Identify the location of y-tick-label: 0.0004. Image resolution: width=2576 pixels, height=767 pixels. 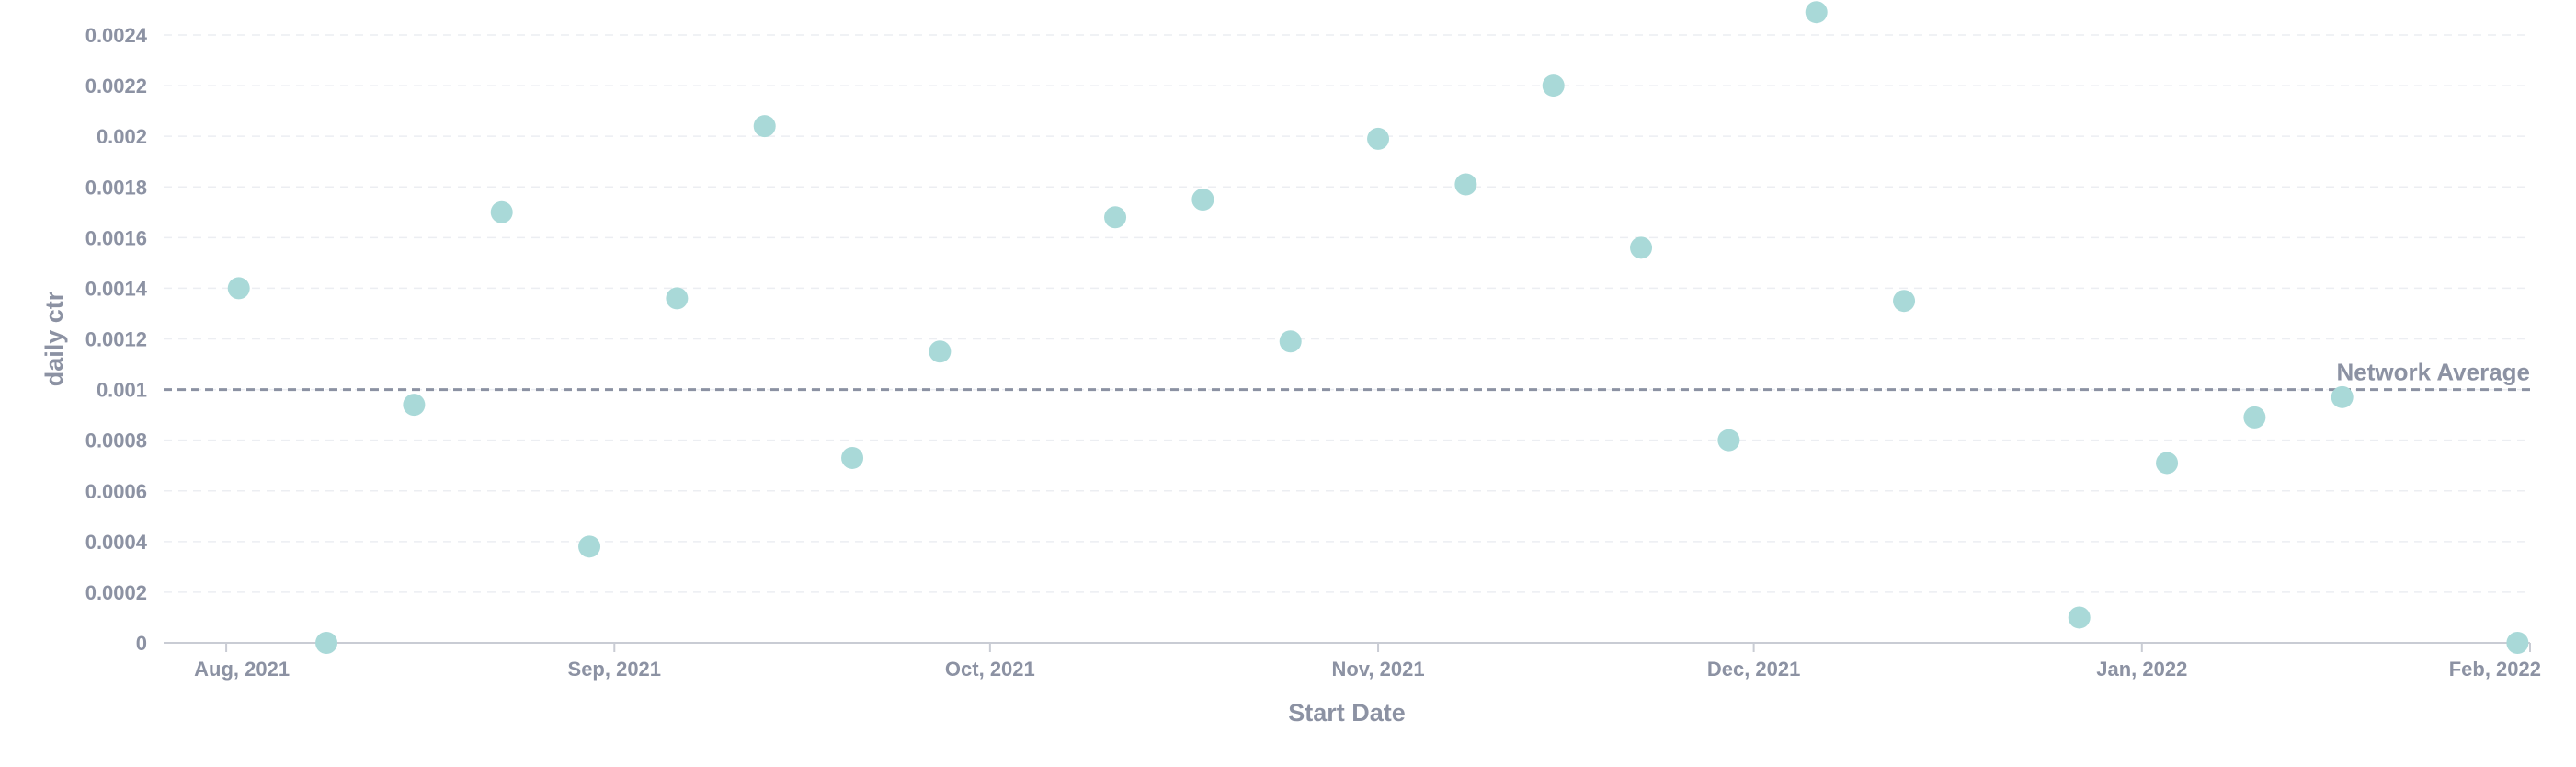
(116, 542).